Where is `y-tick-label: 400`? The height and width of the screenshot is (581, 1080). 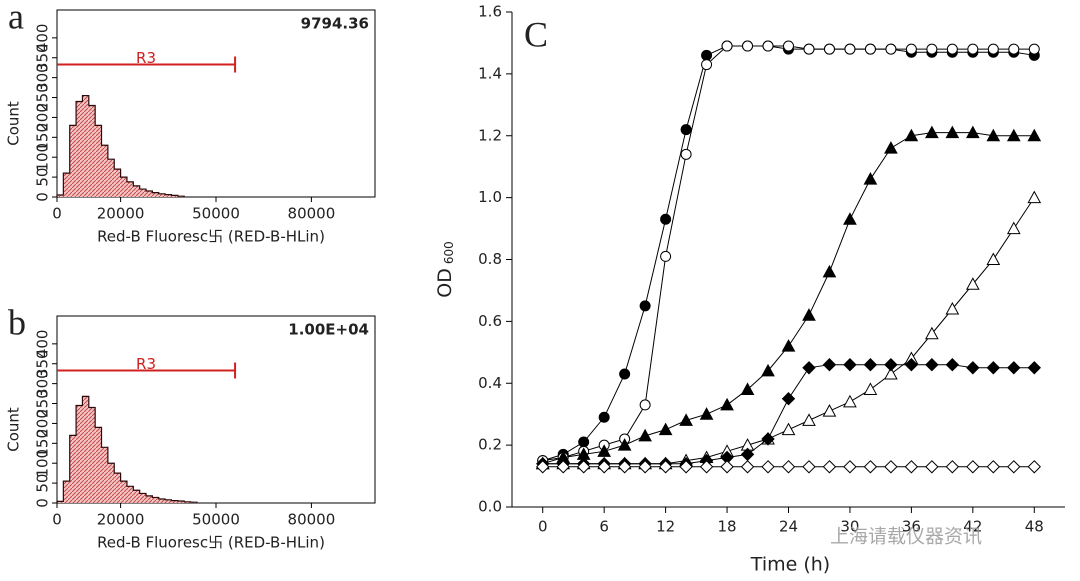
y-tick-label: 400 is located at coordinates (43, 38).